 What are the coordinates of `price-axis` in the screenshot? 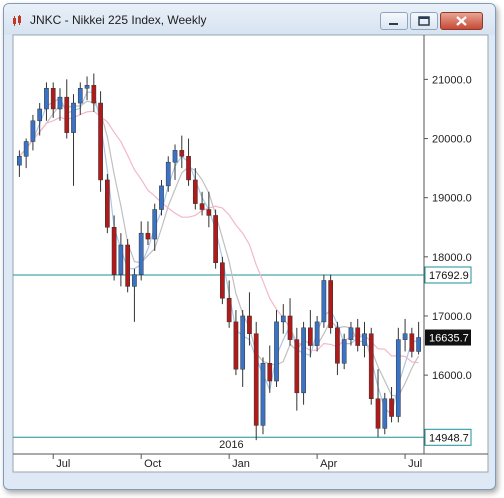 It's located at (456, 244).